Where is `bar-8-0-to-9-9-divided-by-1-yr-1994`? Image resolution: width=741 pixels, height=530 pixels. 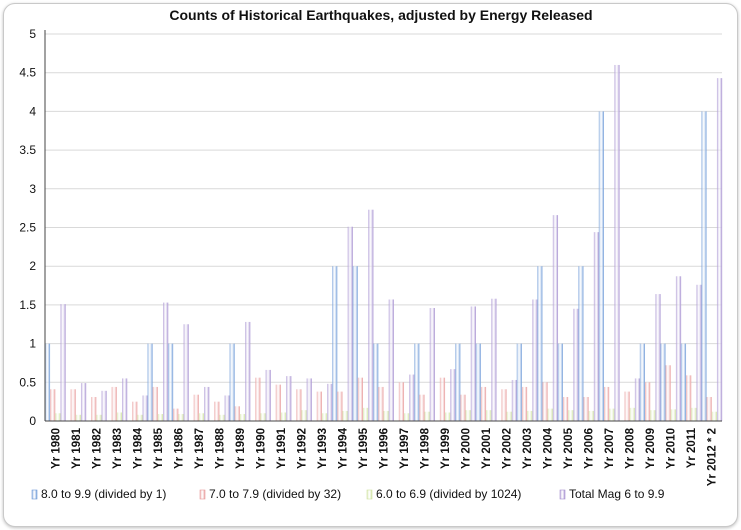
bar-8-0-to-9-9-divided-by-1-yr-1994 is located at coordinates (335, 343).